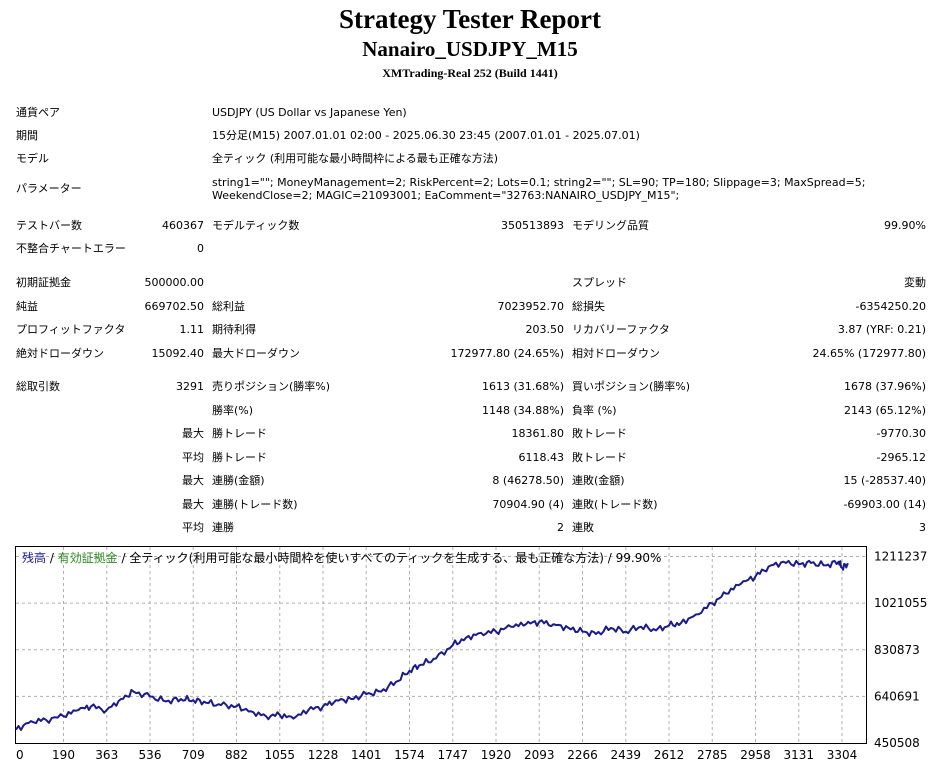 This screenshot has width=940, height=761. Describe the element at coordinates (63, 754) in the screenshot. I see `x-tick-label: 190` at that location.